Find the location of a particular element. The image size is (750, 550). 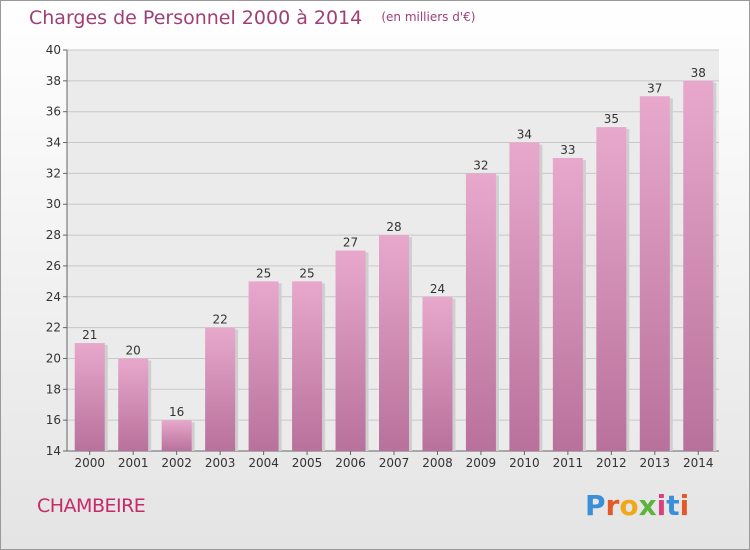

unit-label: (en milliers d'€) is located at coordinates (428, 17).